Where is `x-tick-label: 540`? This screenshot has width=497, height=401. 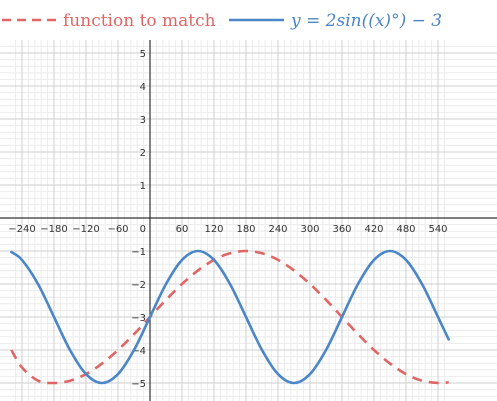 x-tick-label: 540 is located at coordinates (437, 229).